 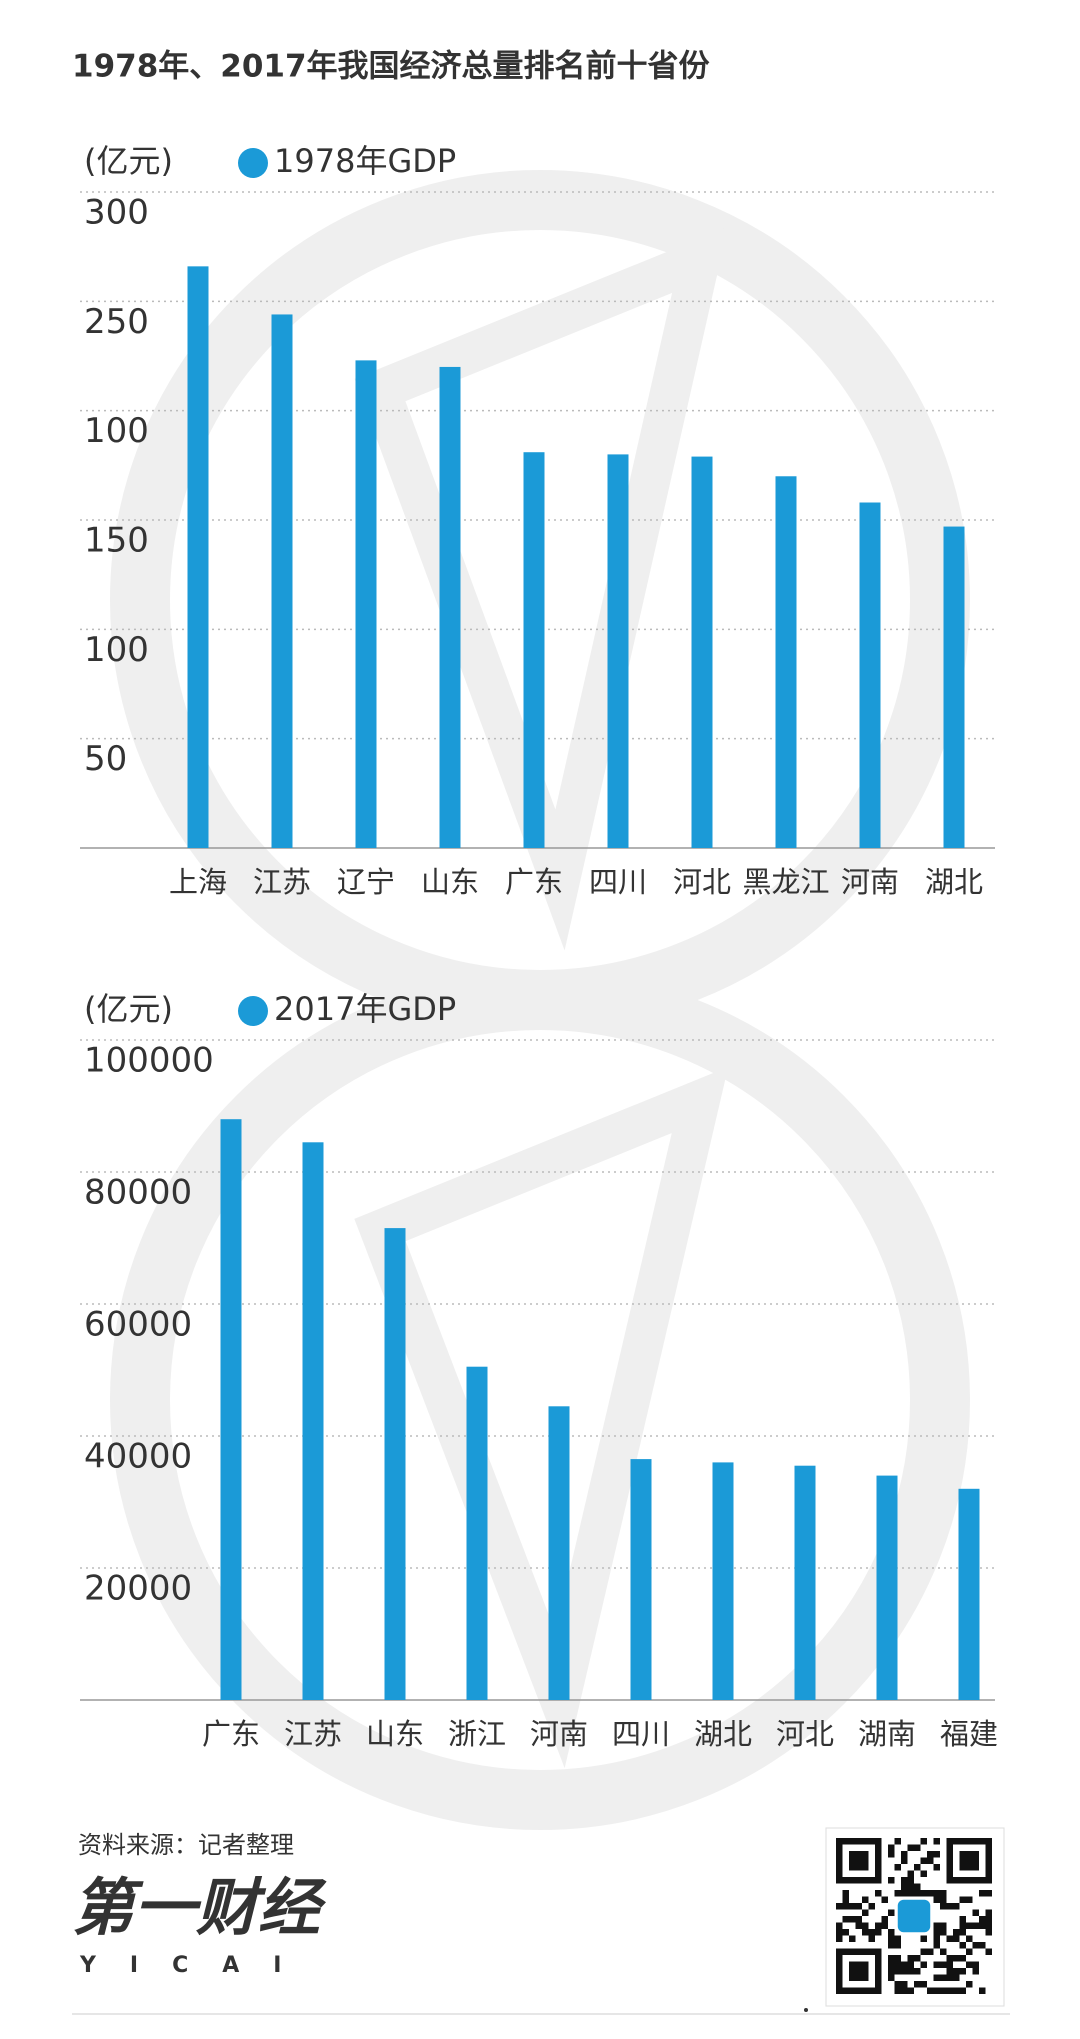 What do you see at coordinates (365, 1009) in the screenshot?
I see `legend-label: 2017年GDP` at bounding box center [365, 1009].